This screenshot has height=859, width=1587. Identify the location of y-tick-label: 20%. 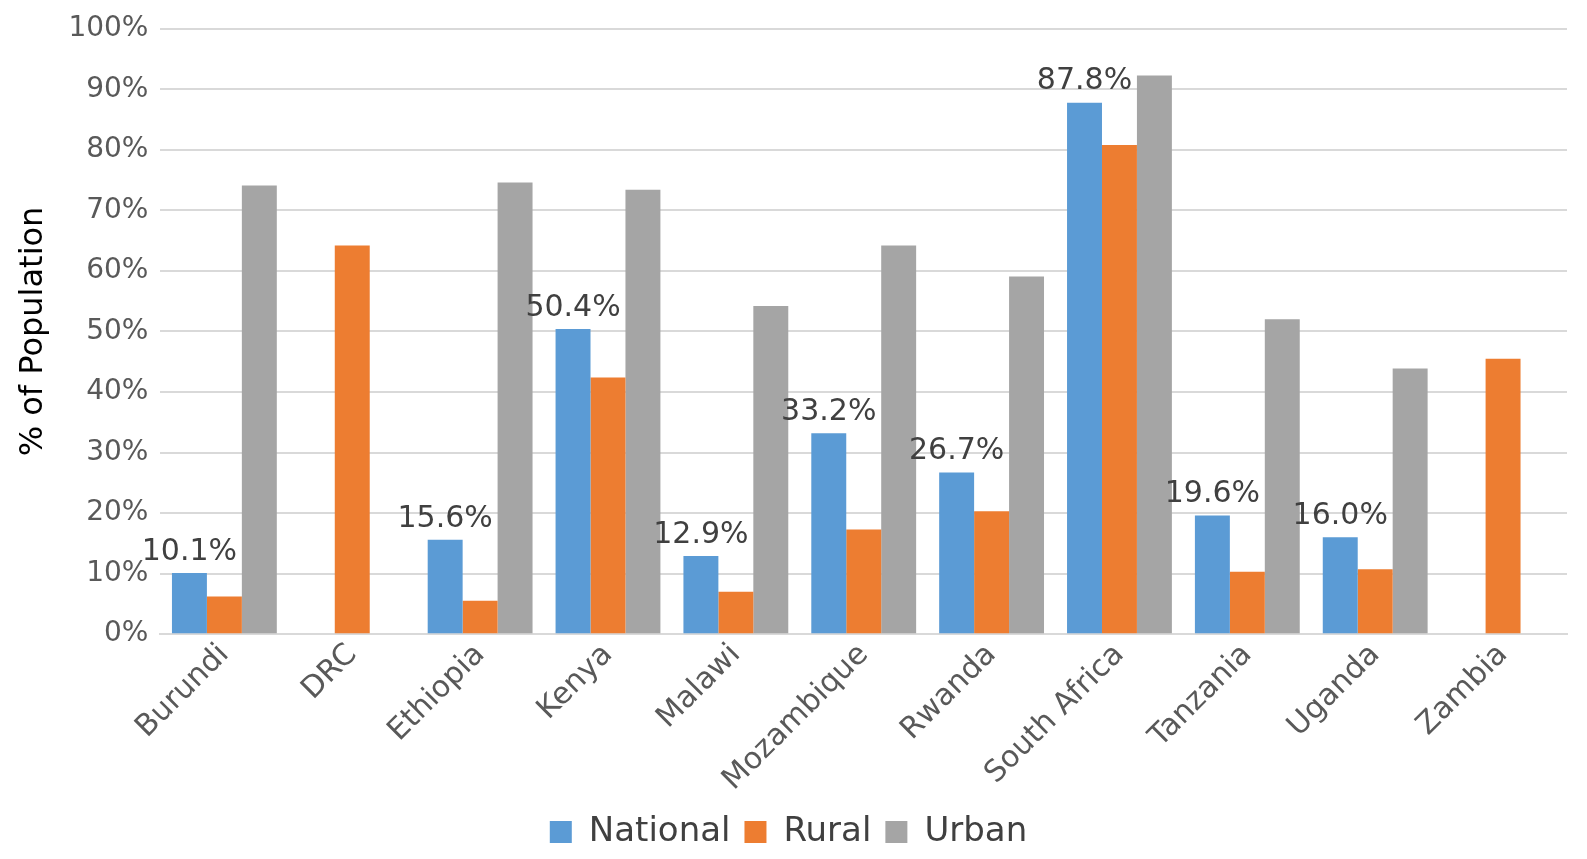
(117, 511).